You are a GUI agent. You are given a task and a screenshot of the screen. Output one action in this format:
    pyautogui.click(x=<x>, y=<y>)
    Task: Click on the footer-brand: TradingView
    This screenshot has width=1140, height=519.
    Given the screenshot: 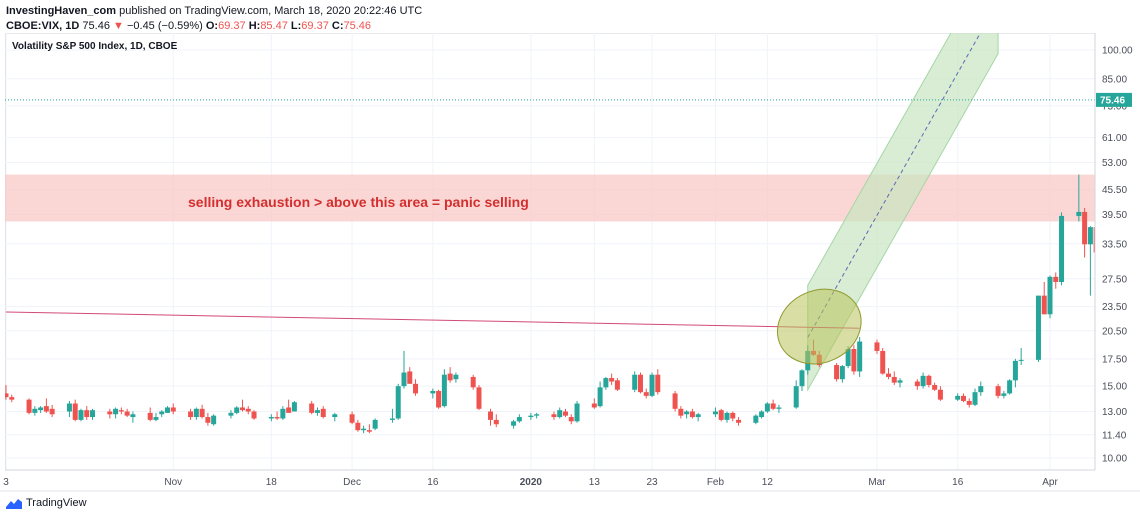 What is the action you would take?
    pyautogui.click(x=56, y=503)
    